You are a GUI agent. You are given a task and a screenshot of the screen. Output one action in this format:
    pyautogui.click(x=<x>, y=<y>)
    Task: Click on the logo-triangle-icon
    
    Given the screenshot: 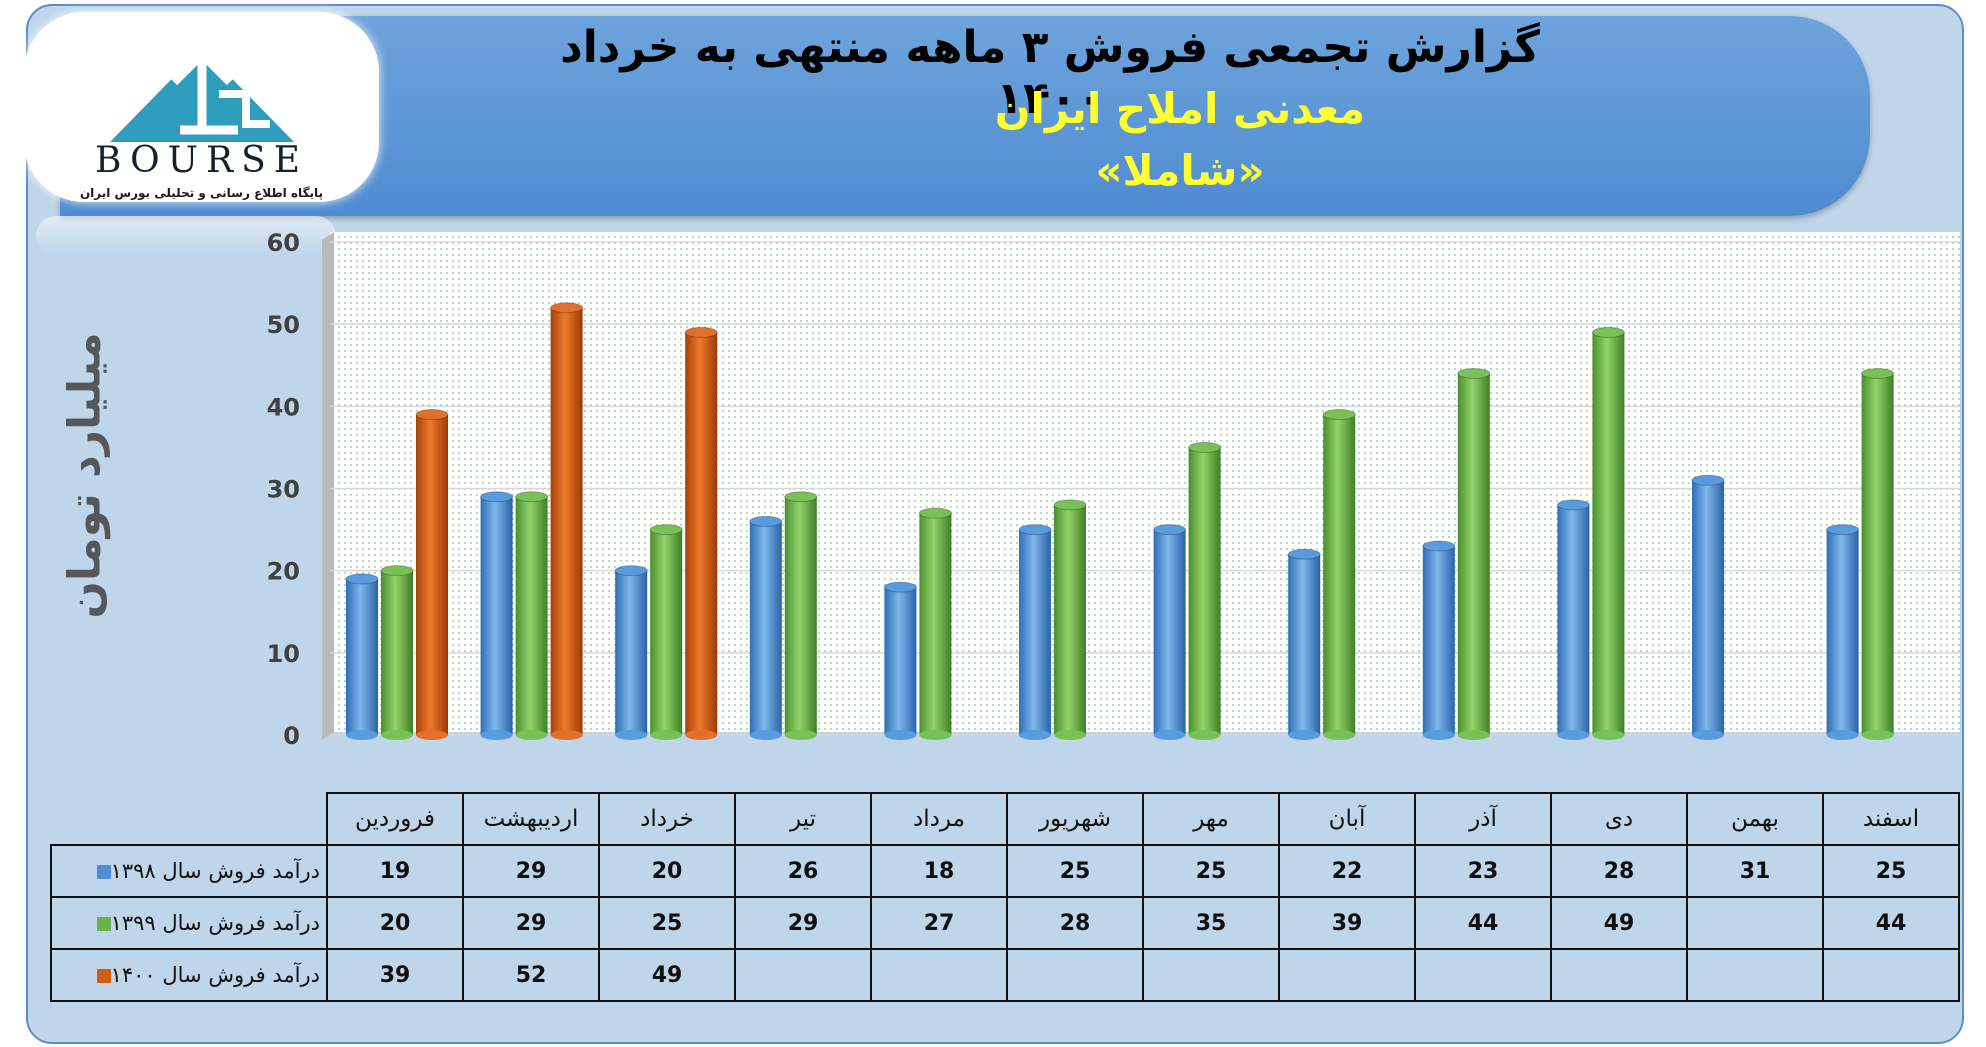 What is the action you would take?
    pyautogui.click(x=202, y=94)
    